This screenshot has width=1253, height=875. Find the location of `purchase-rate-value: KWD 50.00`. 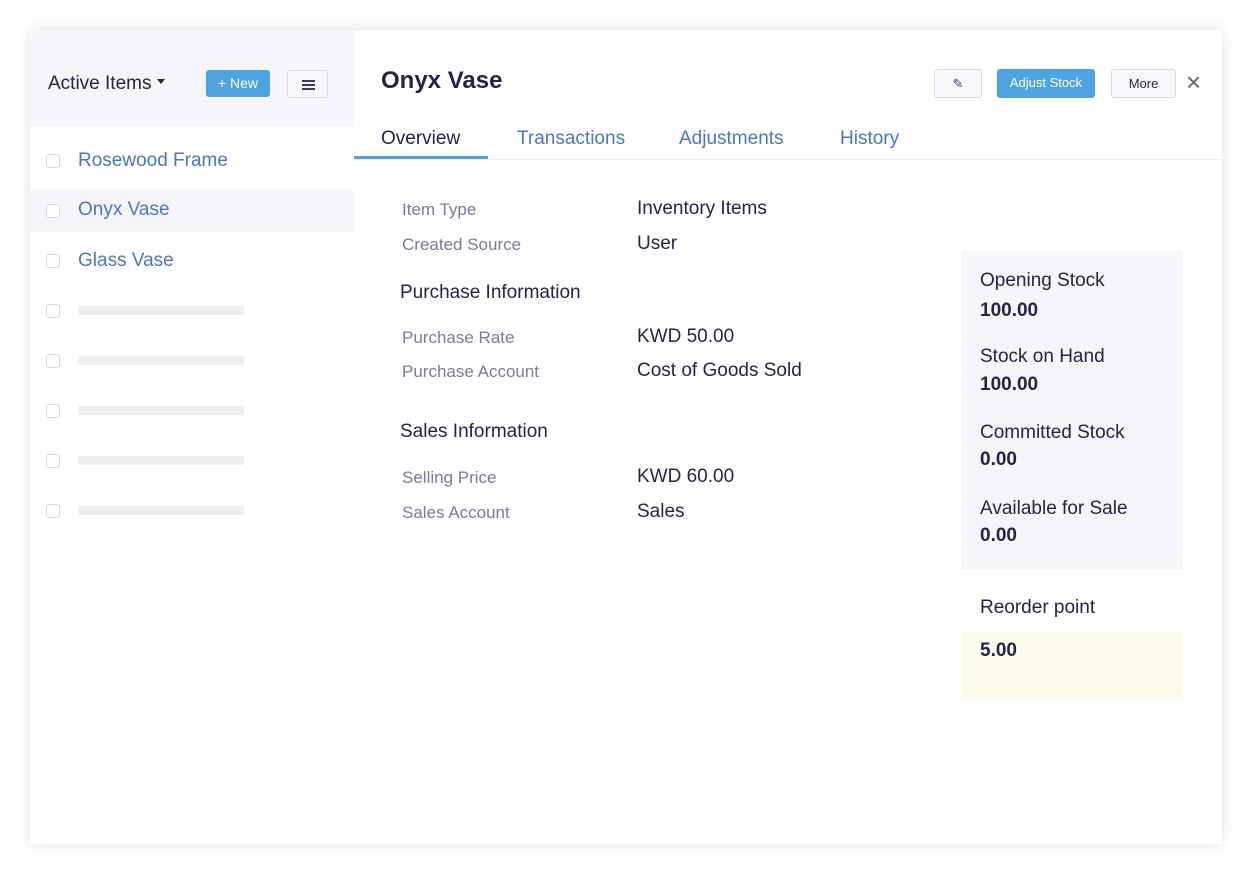

purchase-rate-value: KWD 50.00 is located at coordinates (686, 336).